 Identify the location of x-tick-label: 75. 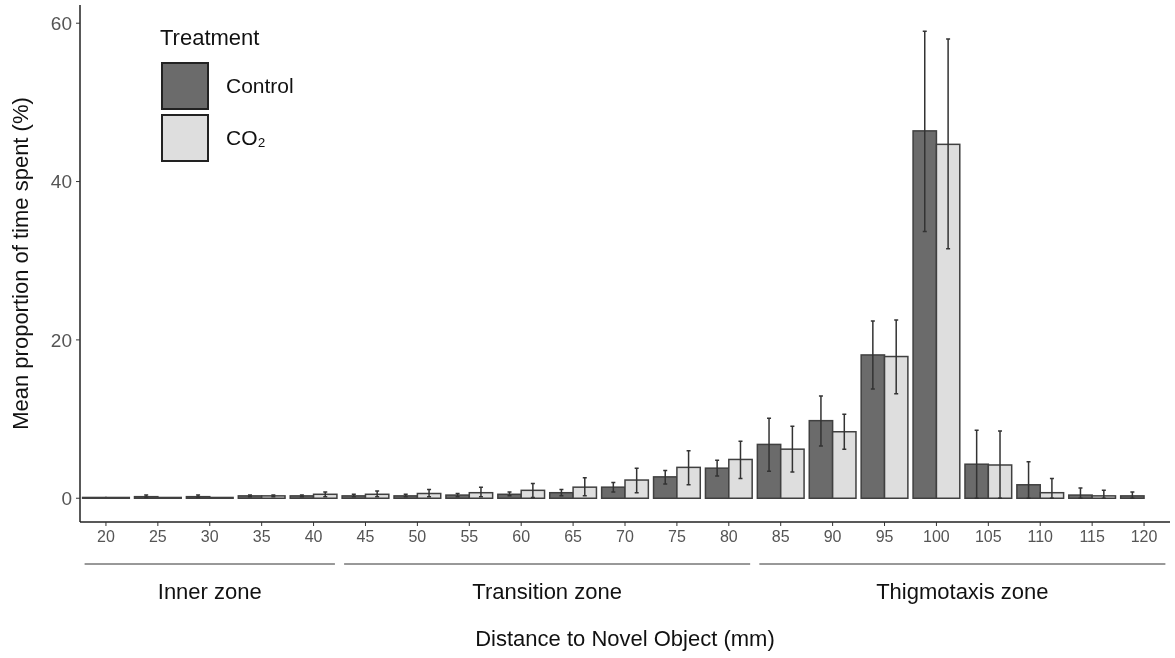
(677, 536).